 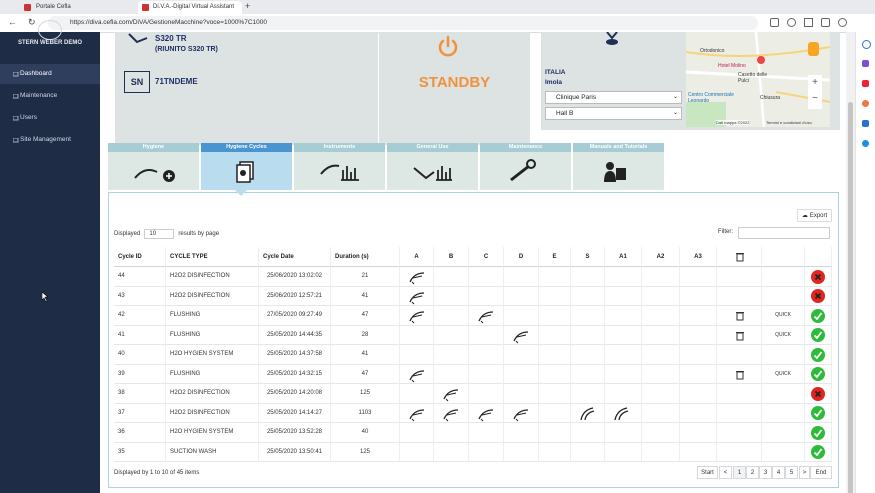 I want to click on tab-icon, so click(x=432, y=173).